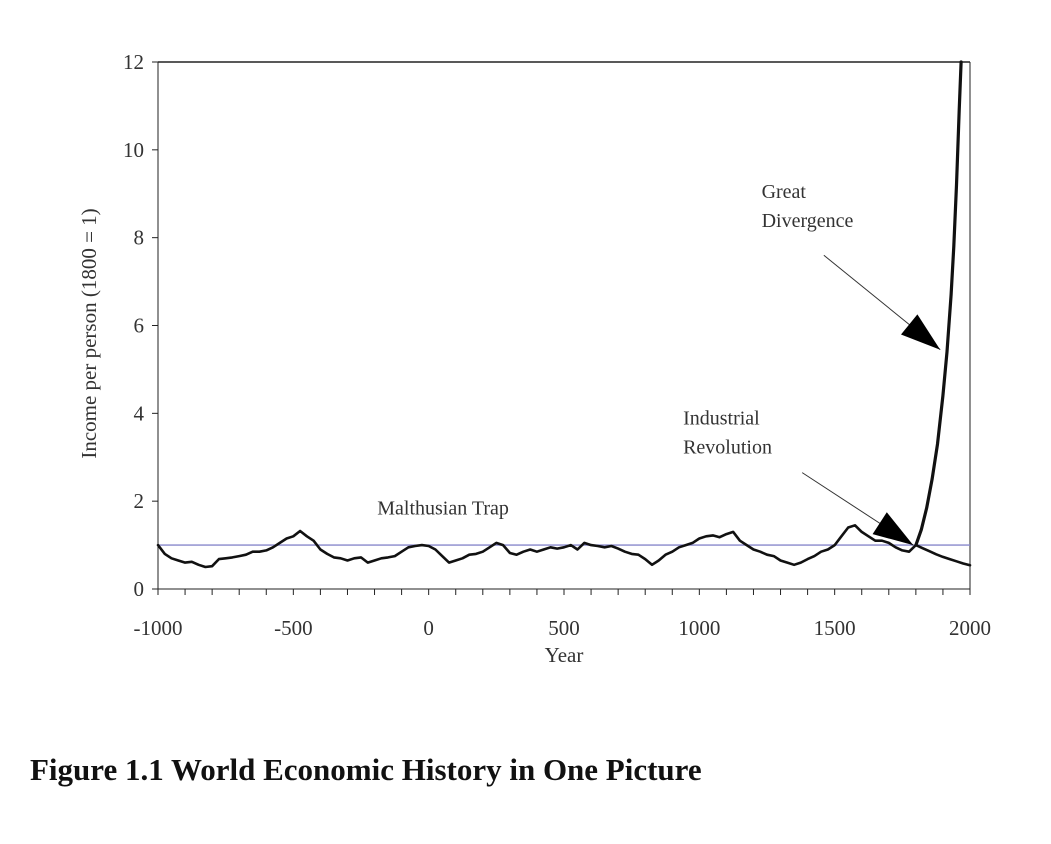  What do you see at coordinates (133, 150) in the screenshot?
I see `y-tick-label: 10` at bounding box center [133, 150].